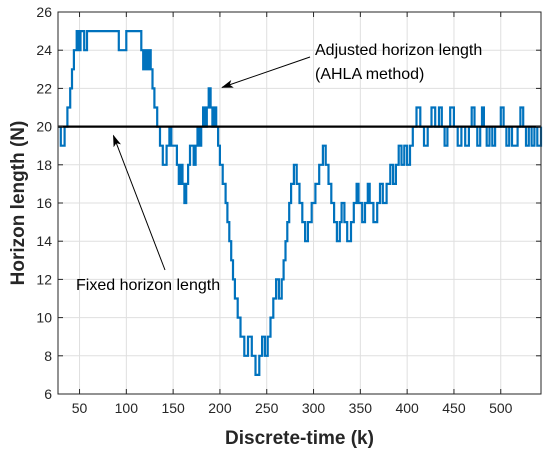 The height and width of the screenshot is (452, 550). What do you see at coordinates (173, 408) in the screenshot?
I see `x-tick-label: 150` at bounding box center [173, 408].